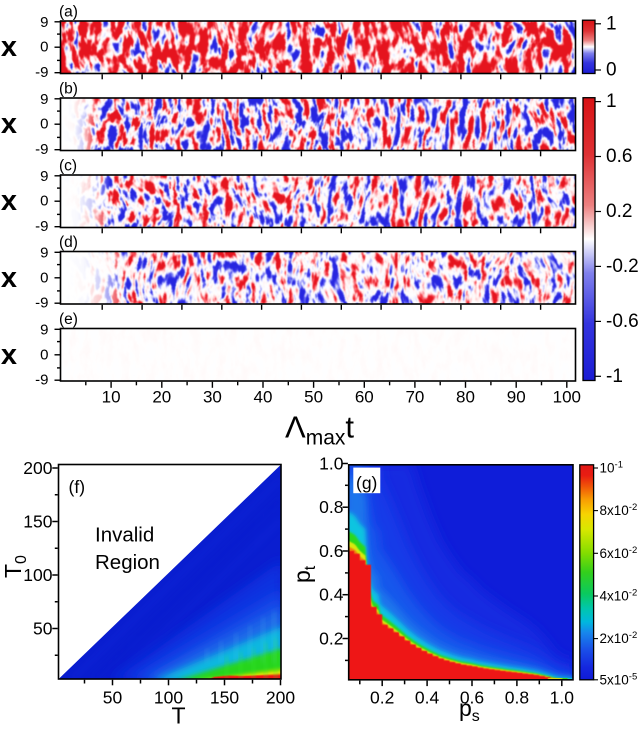 The width and height of the screenshot is (640, 731). I want to click on svg-text: 80, so click(465, 397).